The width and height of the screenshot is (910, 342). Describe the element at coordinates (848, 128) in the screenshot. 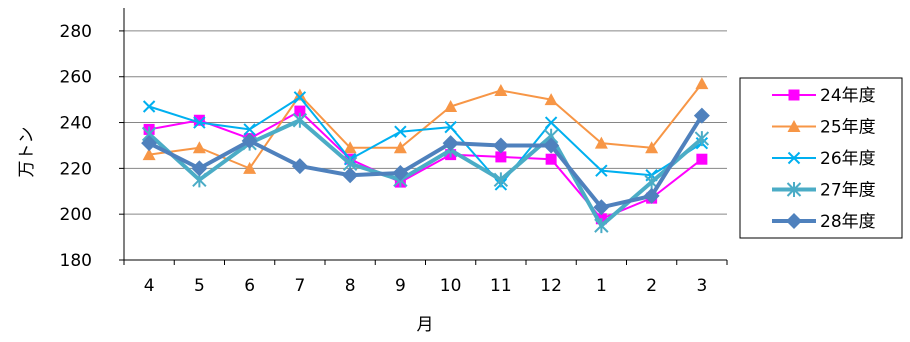

I see `legend-label: 25年度` at that location.